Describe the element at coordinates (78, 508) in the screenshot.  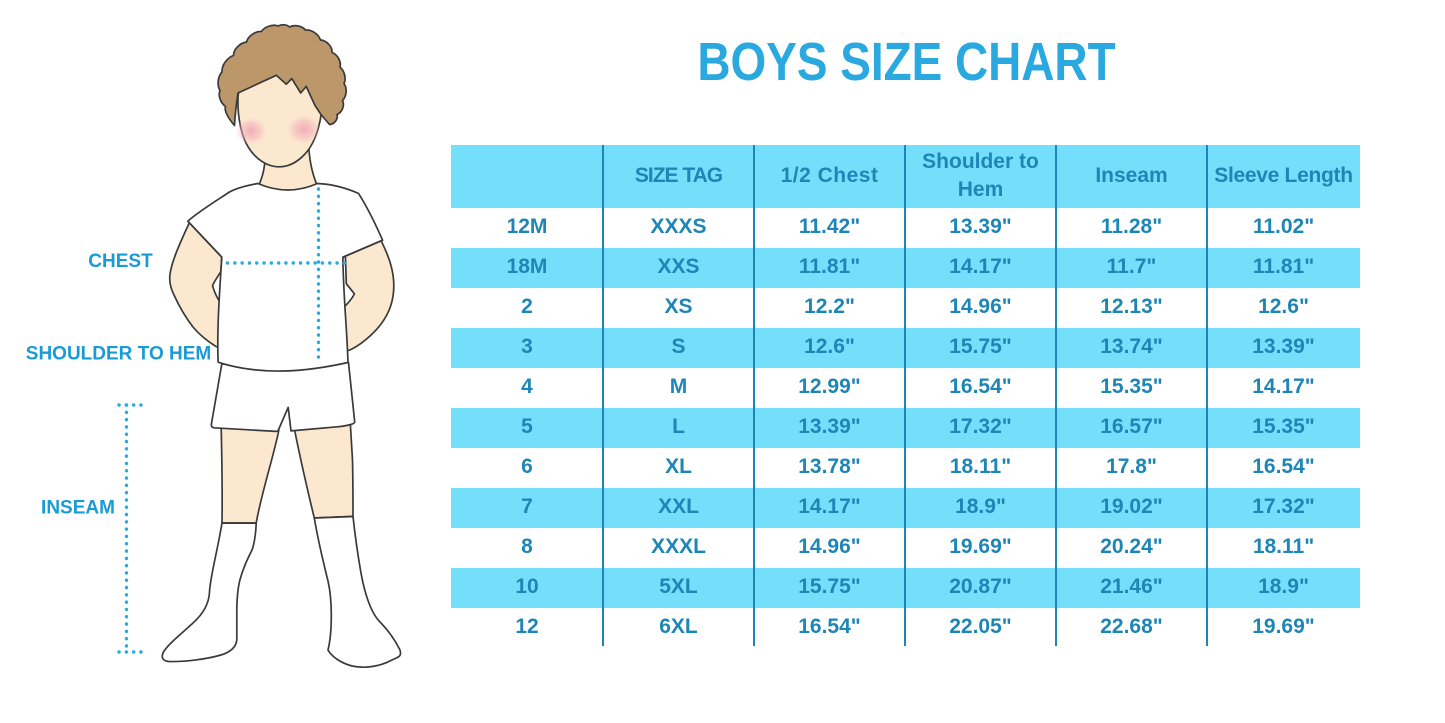
I see `svg-text: INSEAM` at that location.